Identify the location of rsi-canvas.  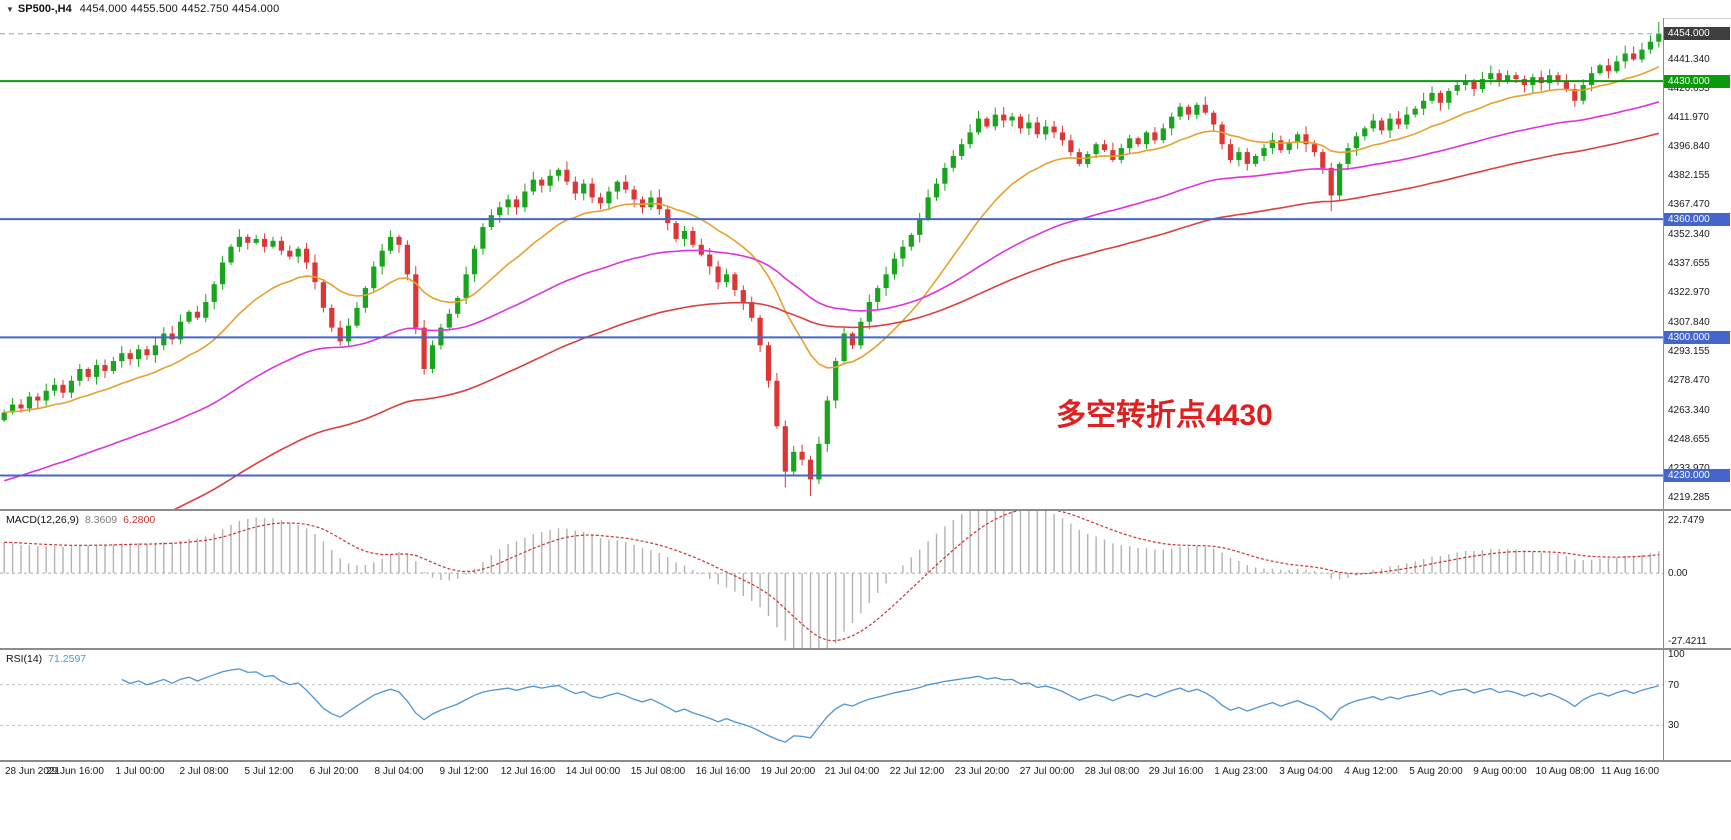
(831, 705).